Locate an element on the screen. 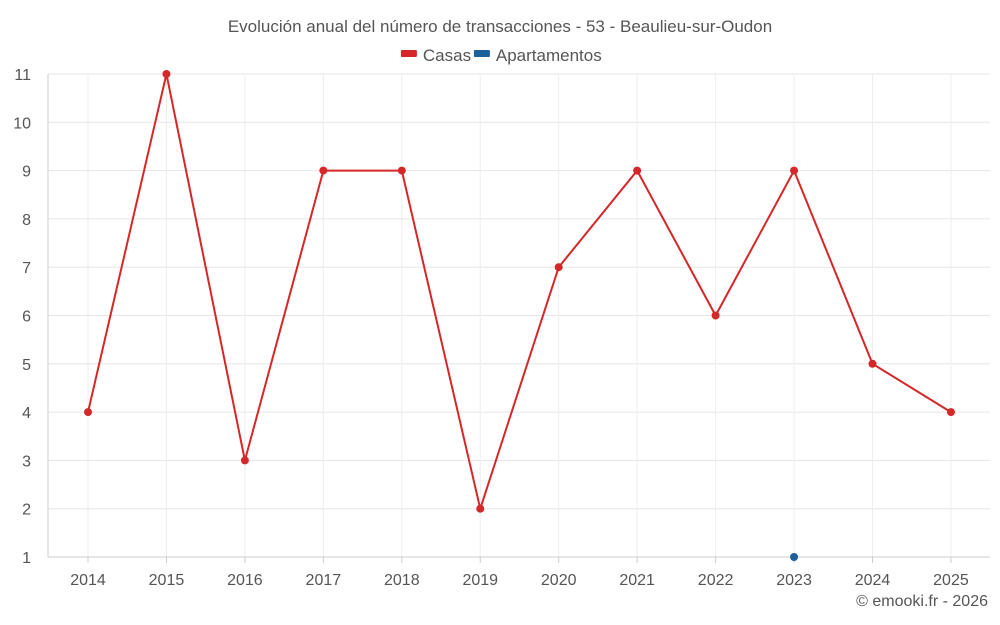 The width and height of the screenshot is (1000, 625). x-tick-label: 2017 is located at coordinates (324, 580).